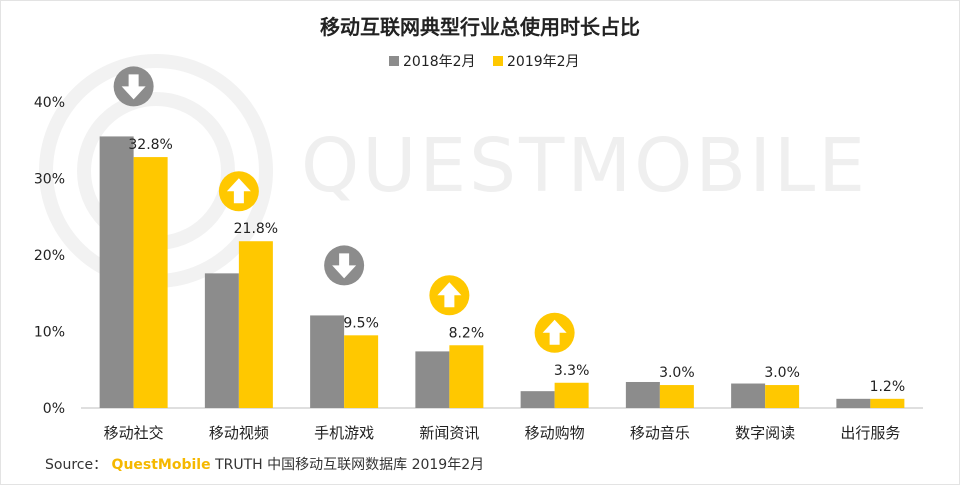 The height and width of the screenshot is (485, 960). I want to click on x-category-label: 出行服务, so click(870, 433).